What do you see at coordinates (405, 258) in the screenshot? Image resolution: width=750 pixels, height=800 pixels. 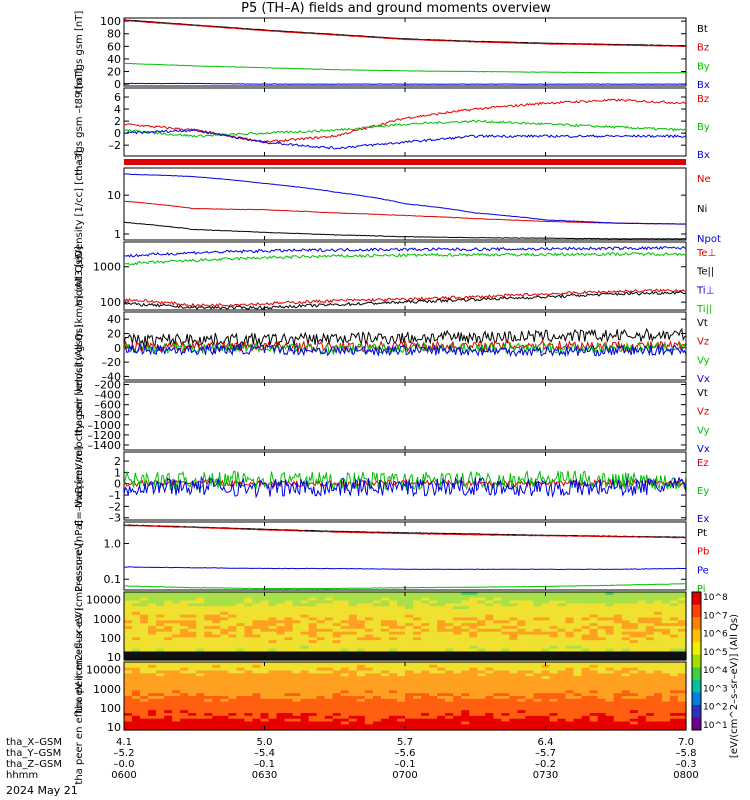 I see `series-line-Ti||` at bounding box center [405, 258].